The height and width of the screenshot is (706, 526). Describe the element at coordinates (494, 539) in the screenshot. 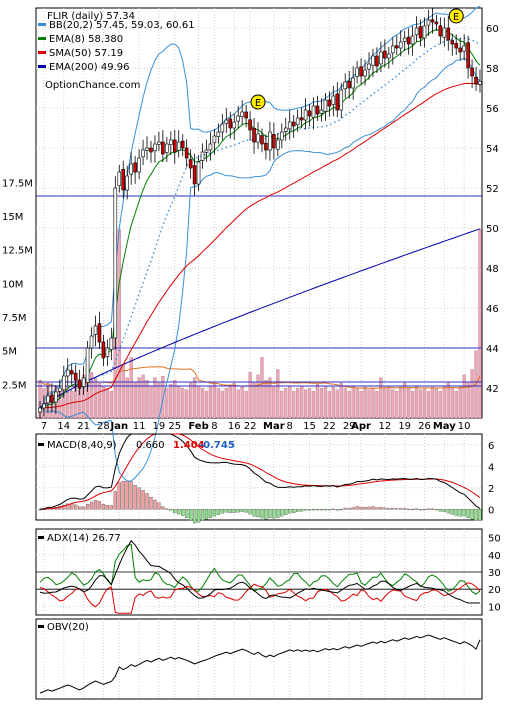

I see `adx-tick-label: 50` at that location.